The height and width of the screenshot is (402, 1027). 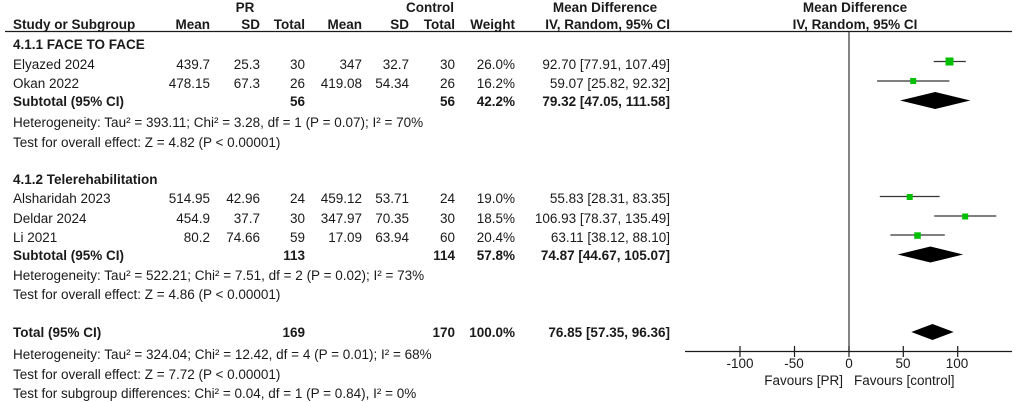 I want to click on sd1: 37.7, so click(x=246, y=218).